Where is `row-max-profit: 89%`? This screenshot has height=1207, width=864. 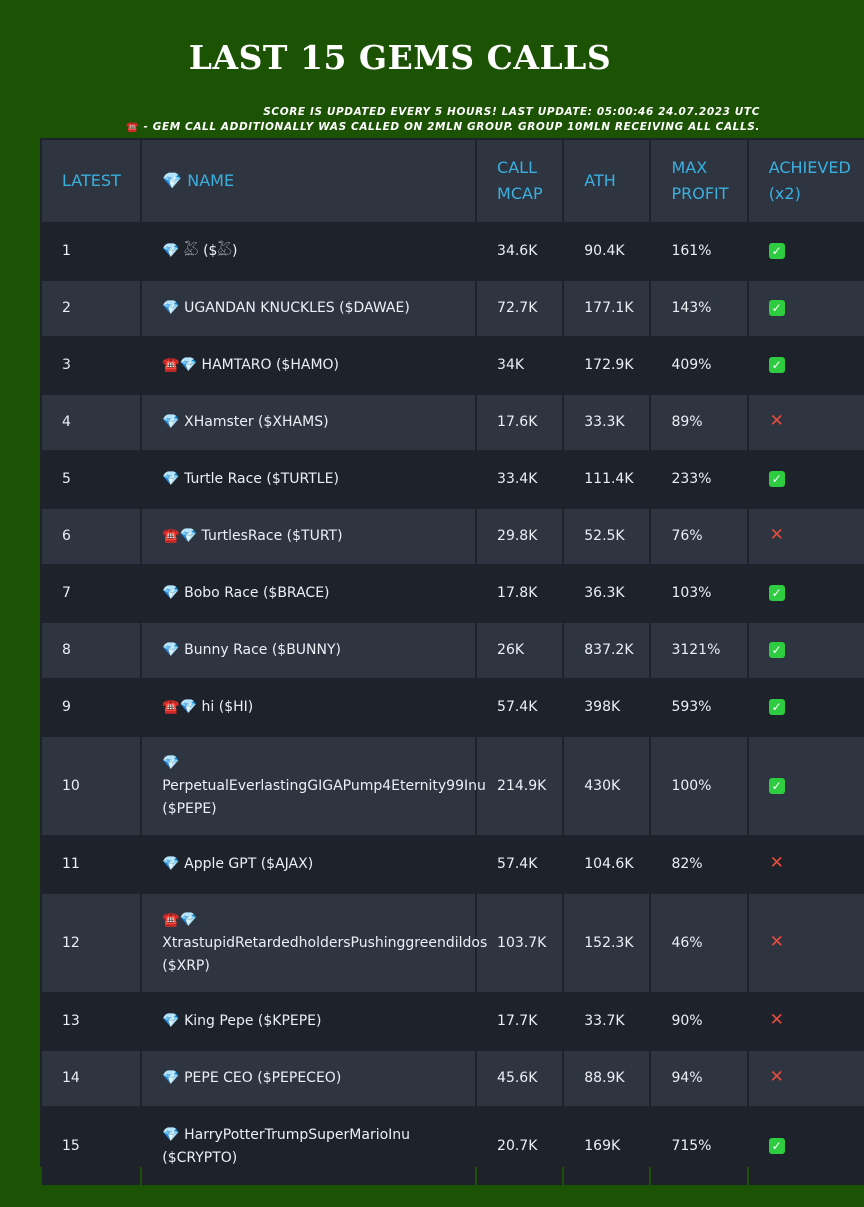
row-max-profit: 89% is located at coordinates (699, 422).